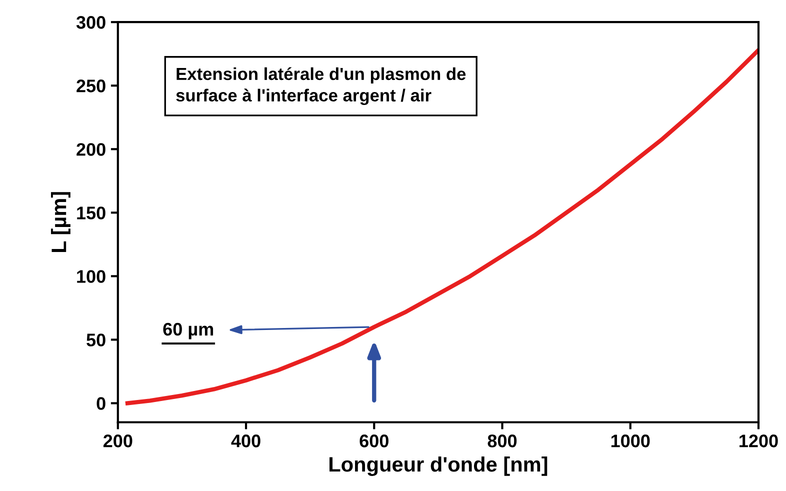 This screenshot has height=491, width=786. Describe the element at coordinates (502, 441) in the screenshot. I see `x-tick-label: 800` at that location.